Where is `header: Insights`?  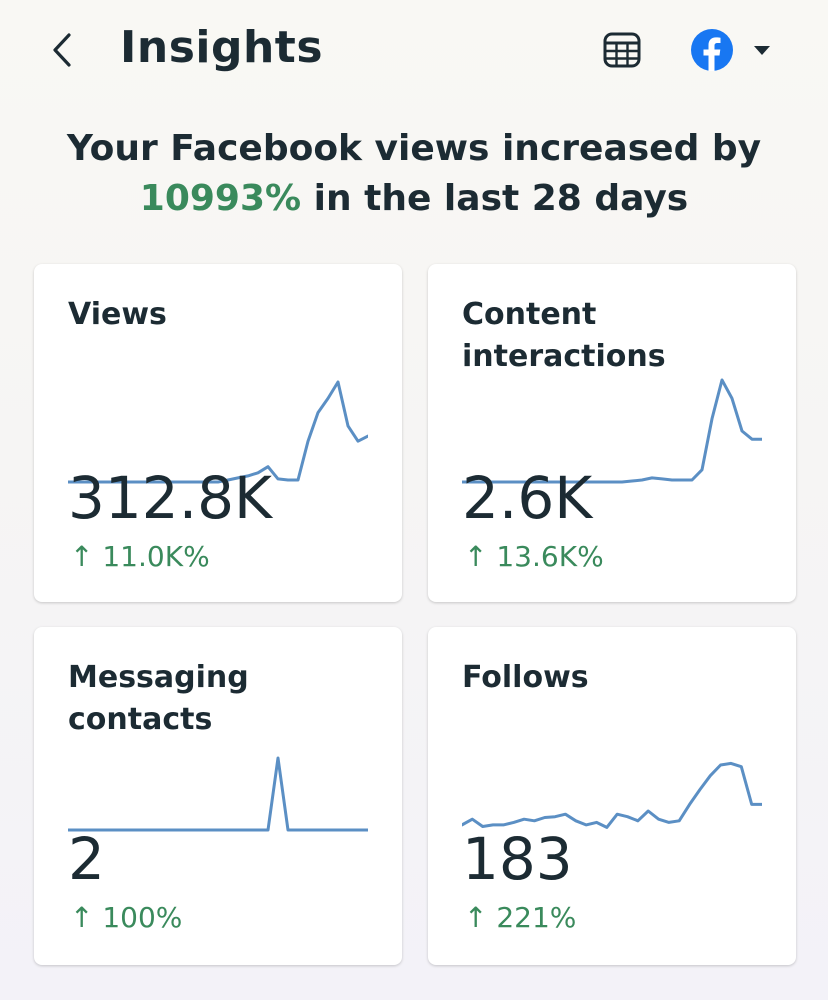 header: Insights is located at coordinates (414, 55).